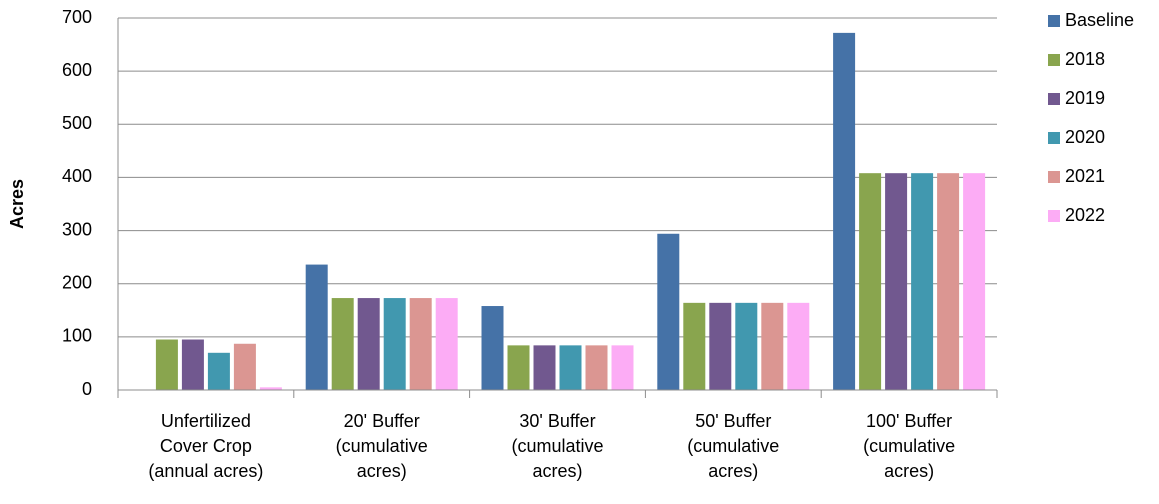 This screenshot has width=1159, height=504. What do you see at coordinates (77, 176) in the screenshot?
I see `y-tick-label: 400` at bounding box center [77, 176].